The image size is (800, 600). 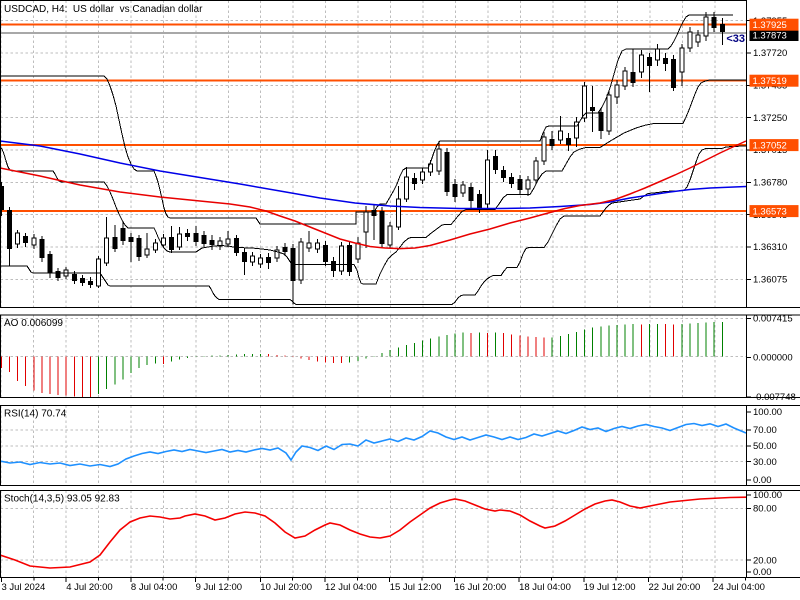 I want to click on svg-text: 10 Jul 20:00, so click(x=286, y=587).